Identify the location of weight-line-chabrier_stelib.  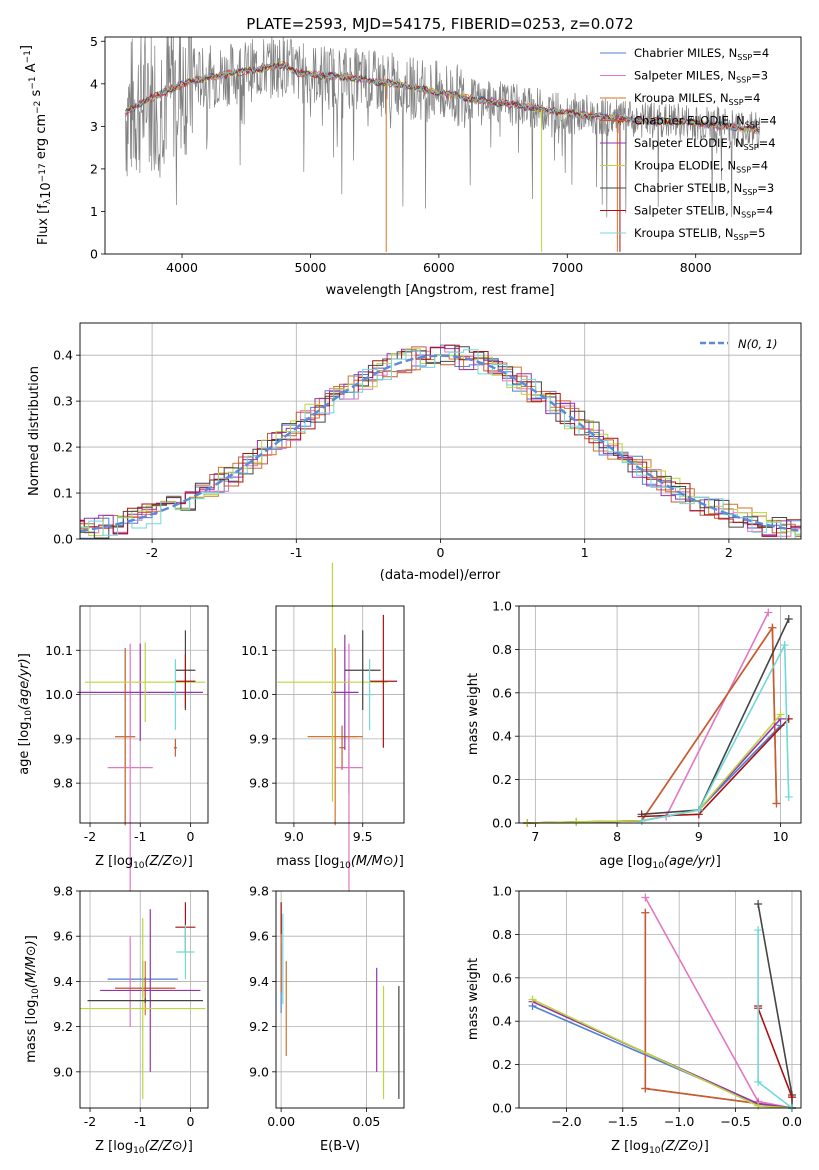
(715, 717).